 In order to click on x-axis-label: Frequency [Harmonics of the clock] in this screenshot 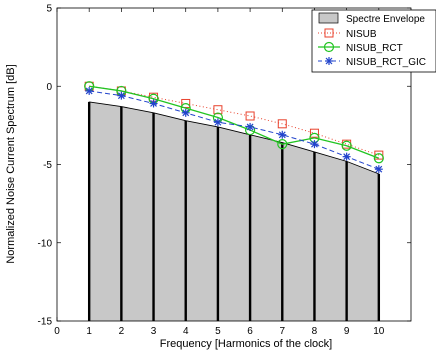, I will do `click(246, 344)`.